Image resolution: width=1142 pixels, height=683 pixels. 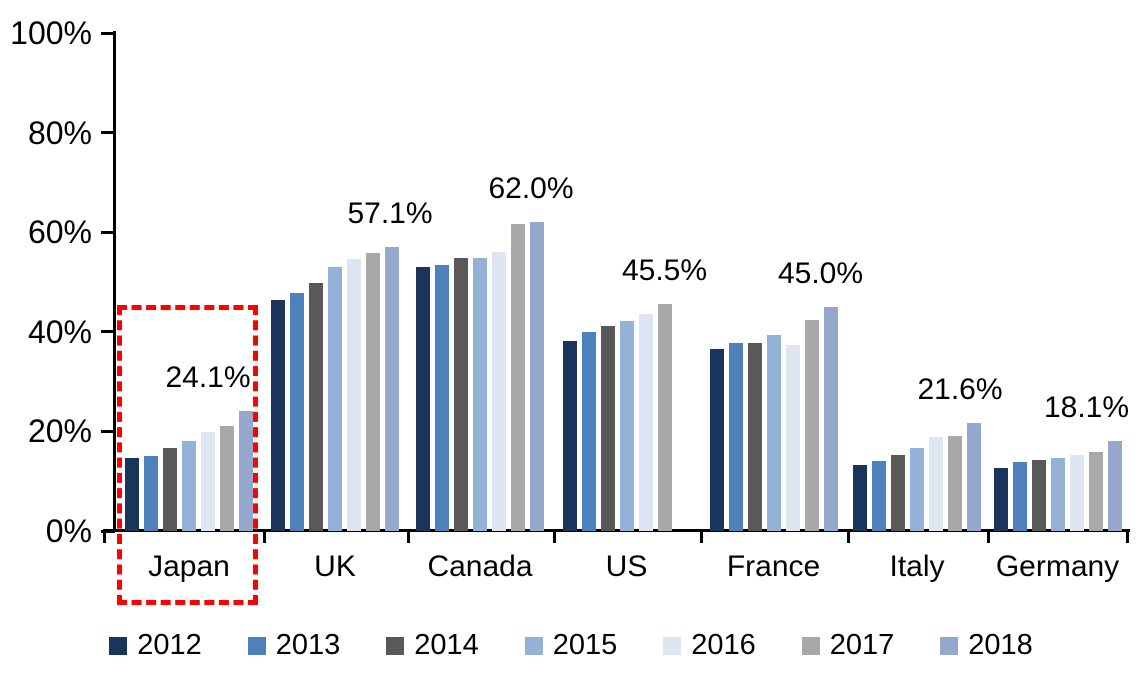 I want to click on bar-group-canada: 62.0%, so click(x=490, y=282).